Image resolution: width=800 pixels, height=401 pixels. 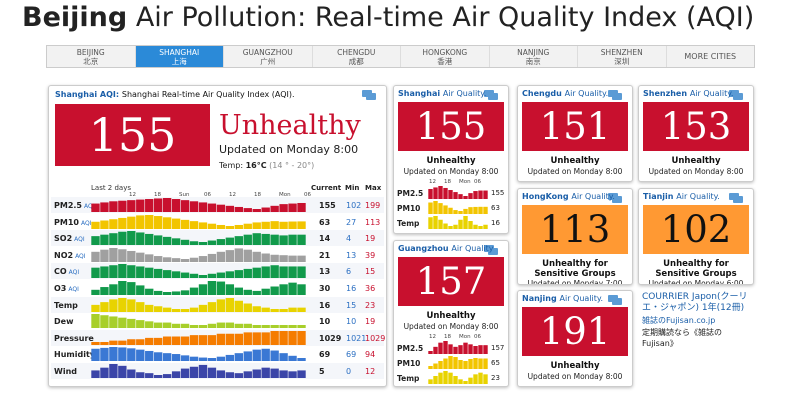 I want to click on title-city: Beijing, so click(x=75, y=17).